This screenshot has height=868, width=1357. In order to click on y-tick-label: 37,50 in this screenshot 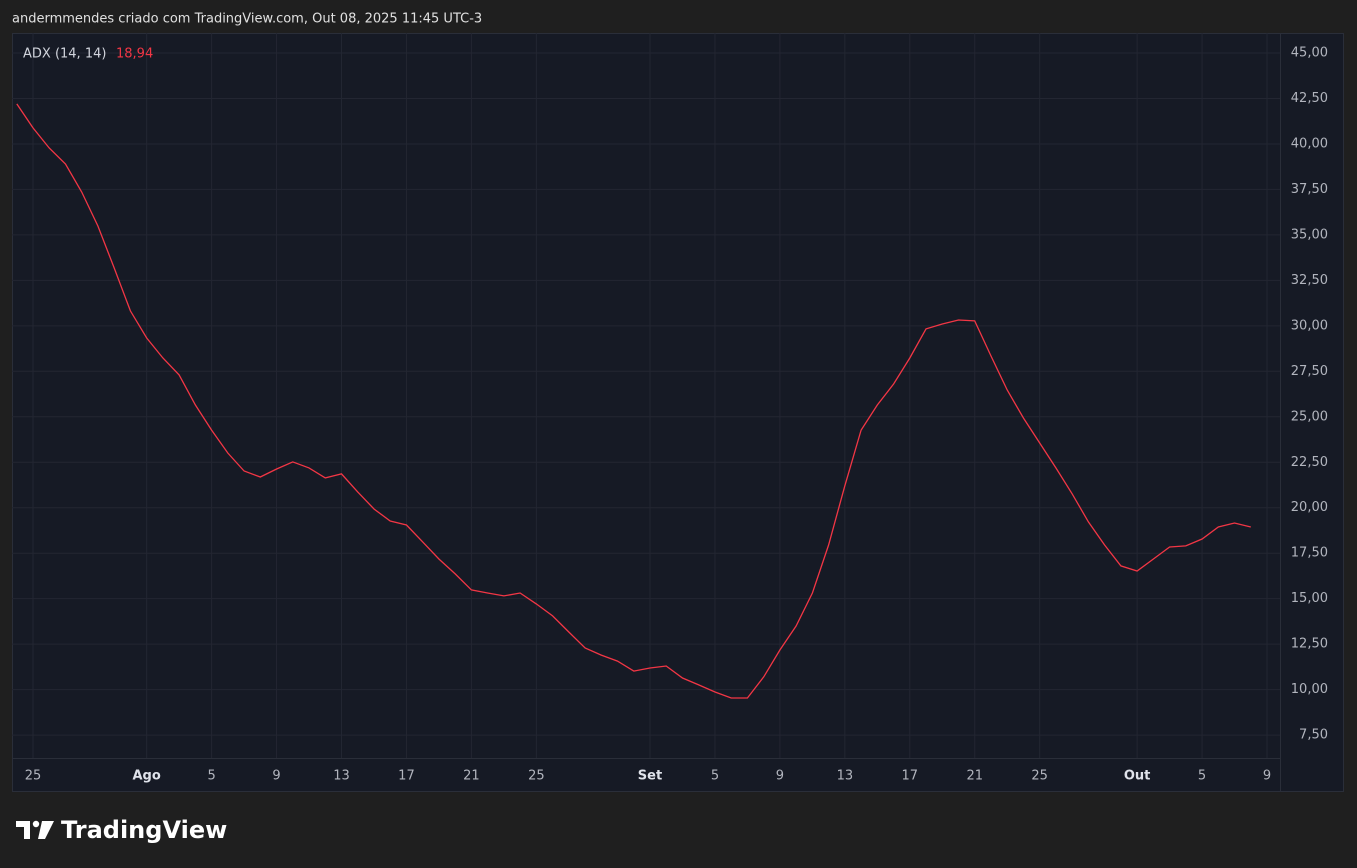, I will do `click(1309, 189)`.